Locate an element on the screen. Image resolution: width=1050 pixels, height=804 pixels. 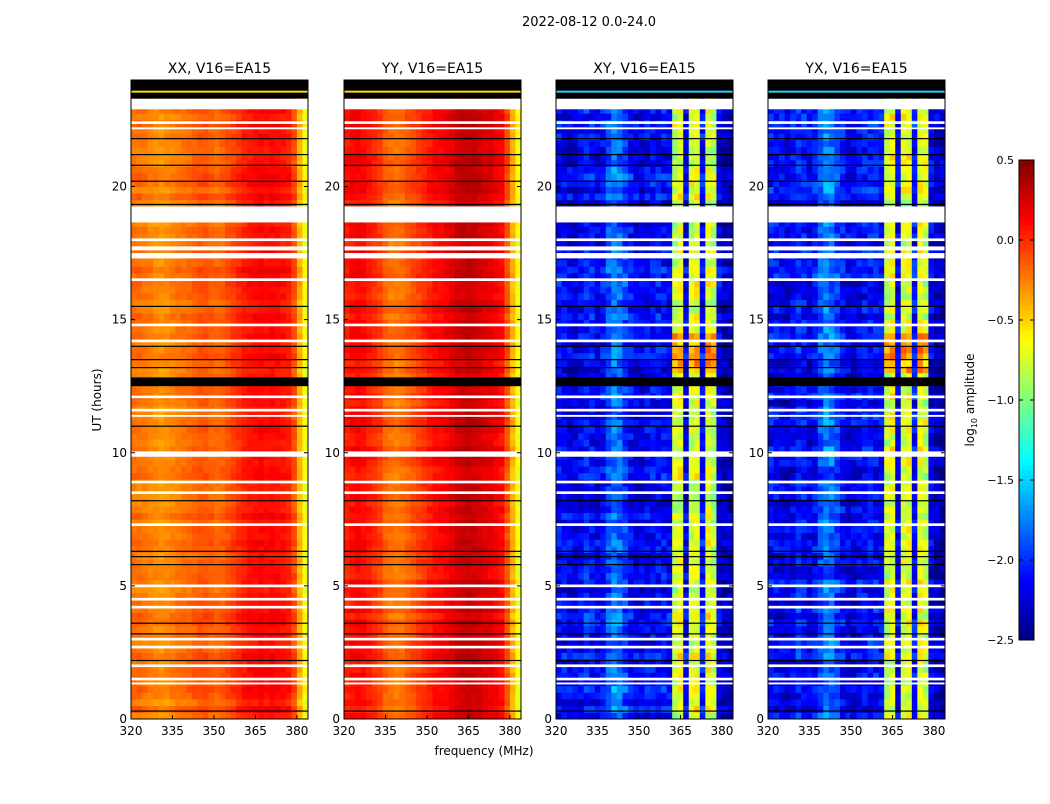
flagged-row-black is located at coordinates (219, 181).